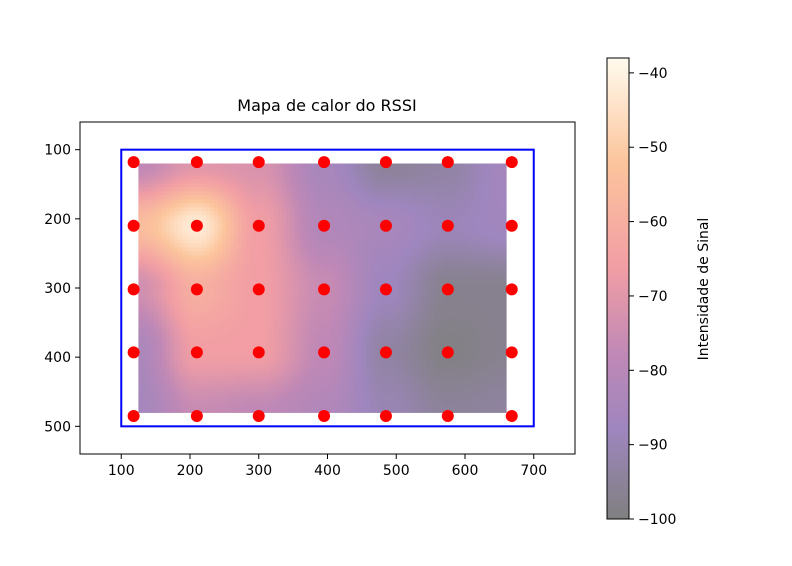  Describe the element at coordinates (57, 220) in the screenshot. I see `y-tick-label: 200` at that location.